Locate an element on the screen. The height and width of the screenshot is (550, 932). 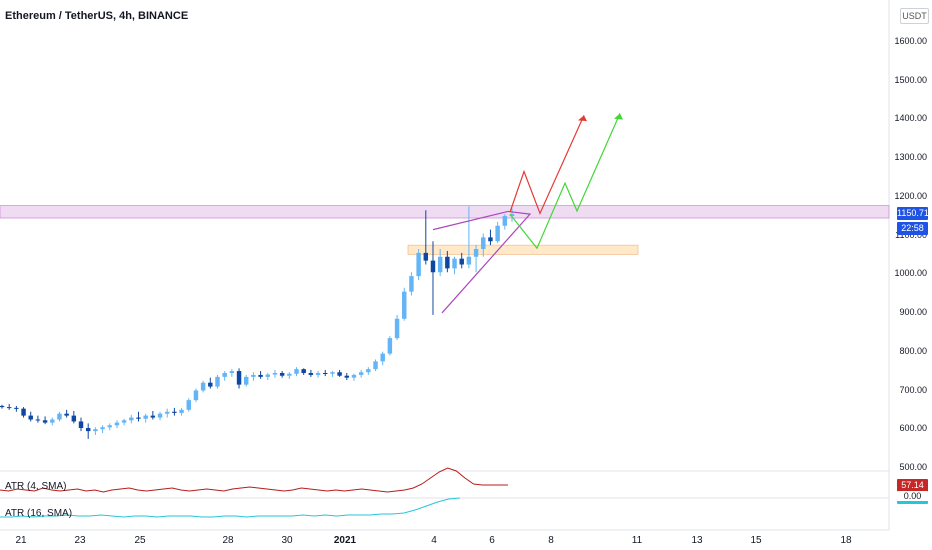
chart-title: Ethereum / TetherUS, 4h, BINANCE is located at coordinates (97, 16).